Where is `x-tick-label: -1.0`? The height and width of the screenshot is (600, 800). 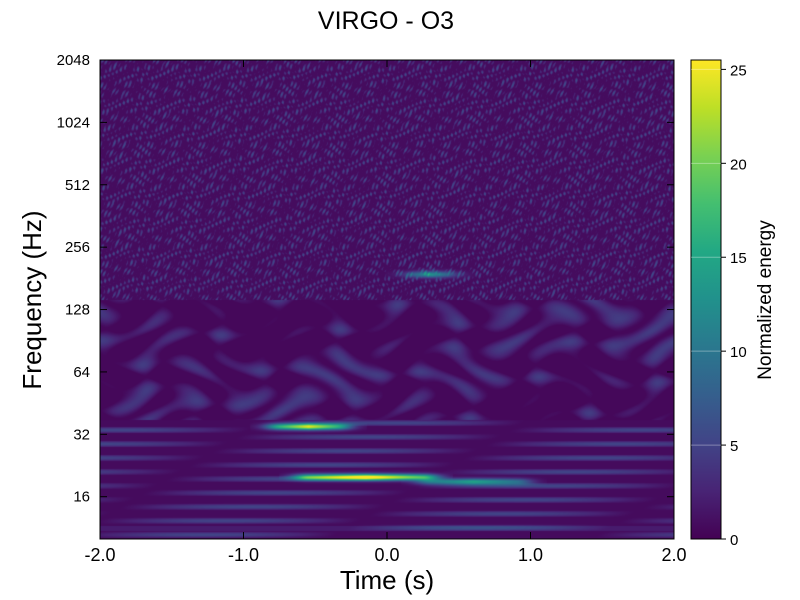
x-tick-label: -1.0 is located at coordinates (243, 555).